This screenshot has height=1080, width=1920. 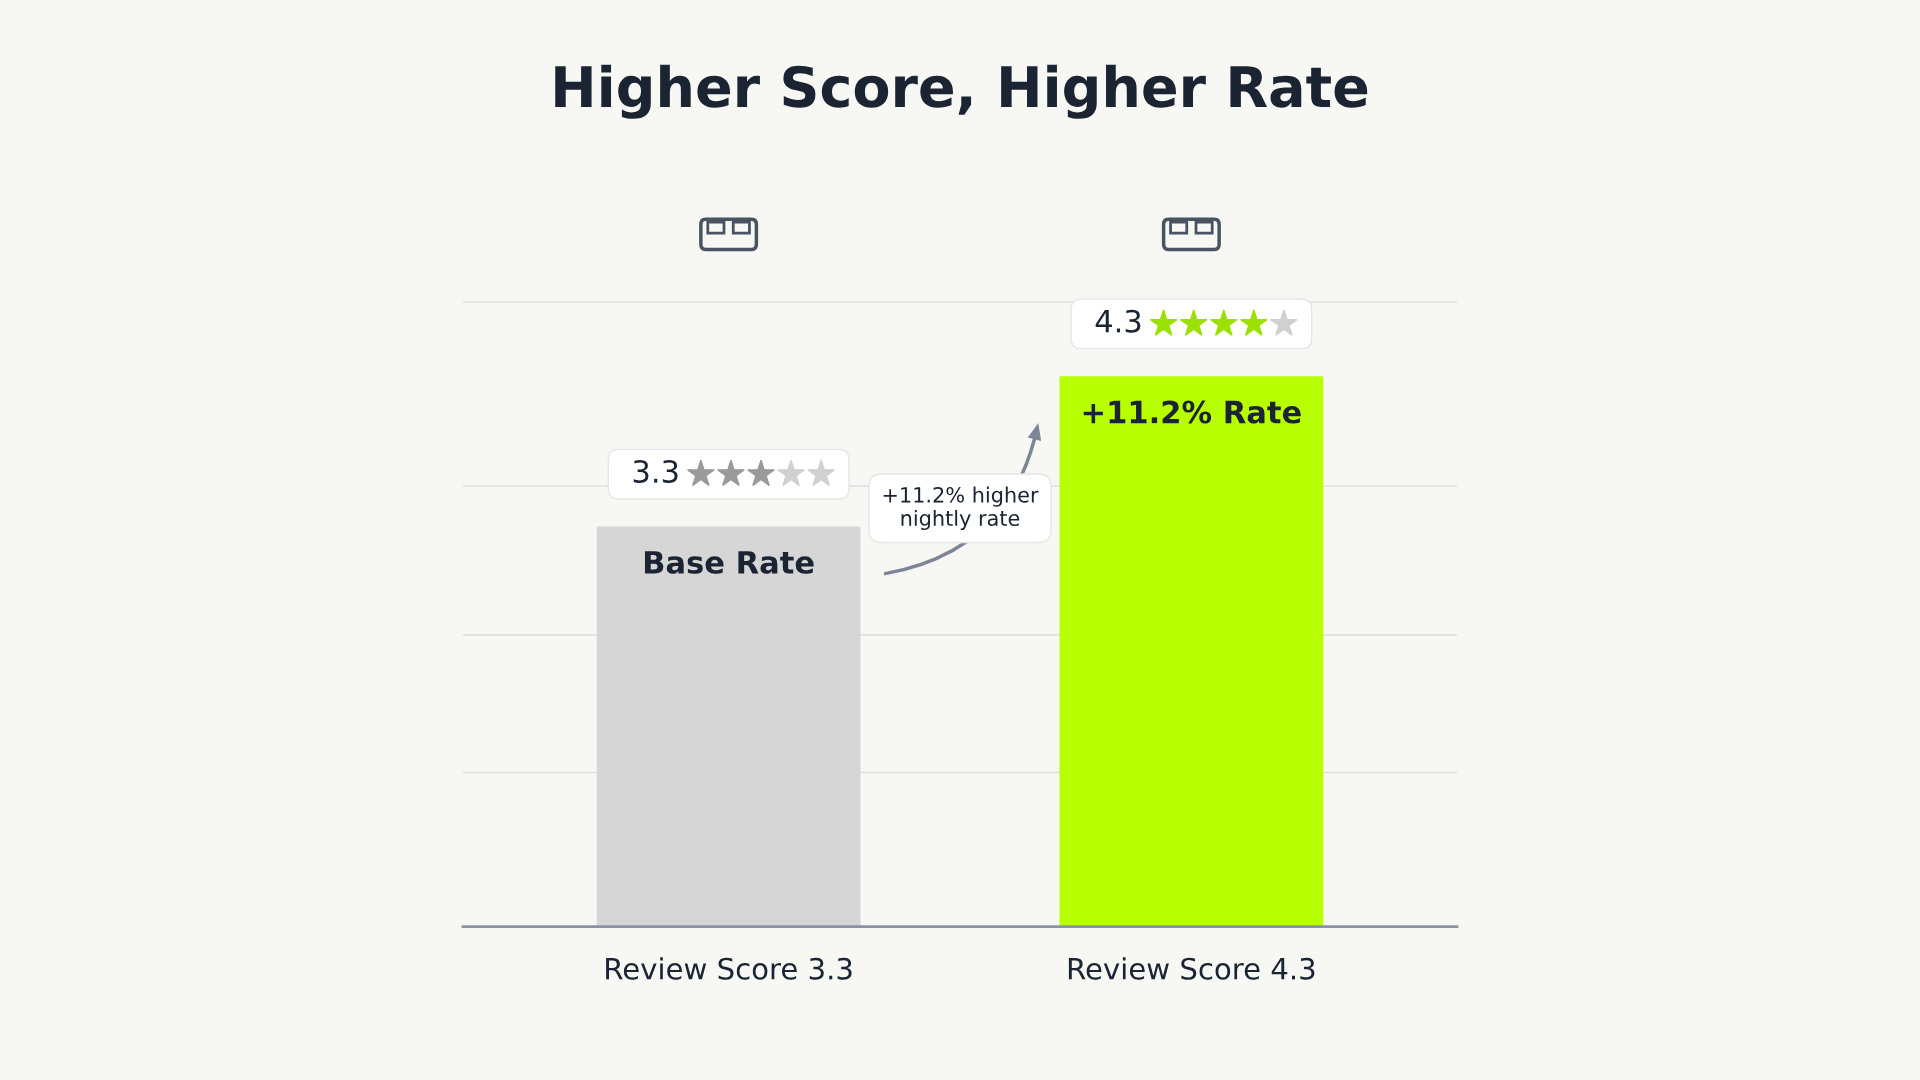 I want to click on annotation: Base Rate, so click(x=729, y=562).